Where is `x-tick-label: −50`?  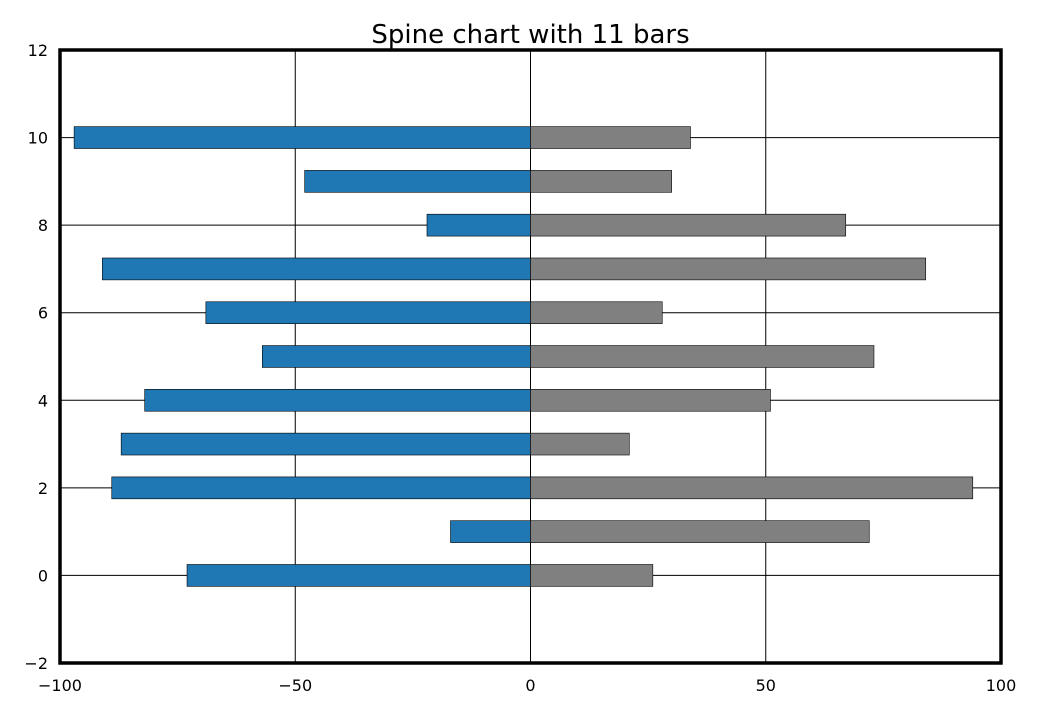 x-tick-label: −50 is located at coordinates (295, 685).